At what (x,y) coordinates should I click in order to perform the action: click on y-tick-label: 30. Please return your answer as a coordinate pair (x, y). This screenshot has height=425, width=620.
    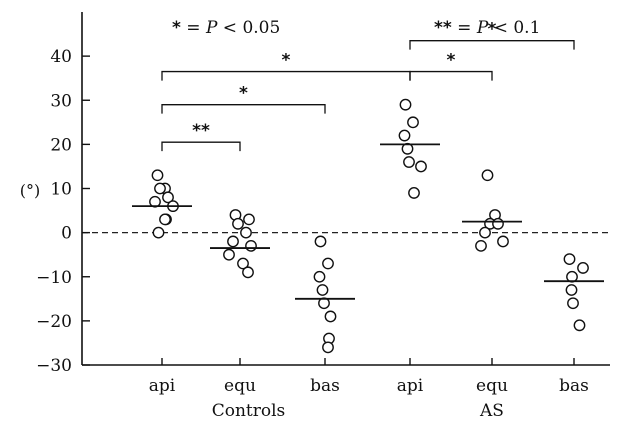
    Looking at the image, I should click on (61, 101).